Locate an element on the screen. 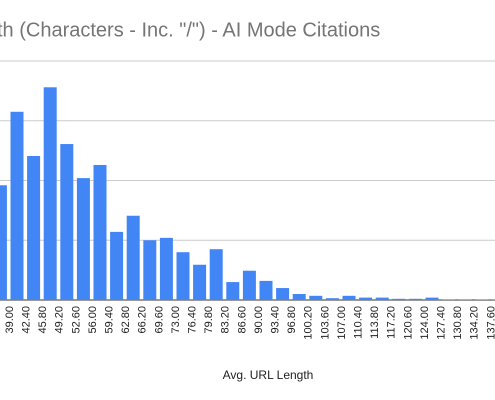 The height and width of the screenshot is (400, 495). x-tick-label: 62.80 is located at coordinates (126, 320).